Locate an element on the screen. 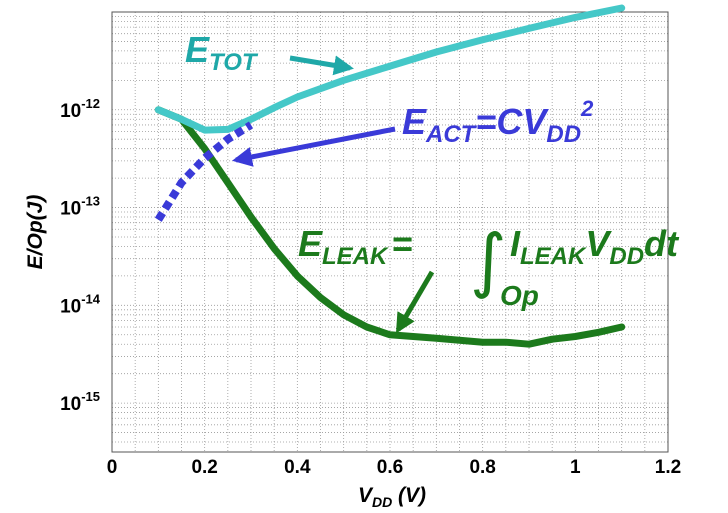  x-tick-label: 1 is located at coordinates (575, 467).